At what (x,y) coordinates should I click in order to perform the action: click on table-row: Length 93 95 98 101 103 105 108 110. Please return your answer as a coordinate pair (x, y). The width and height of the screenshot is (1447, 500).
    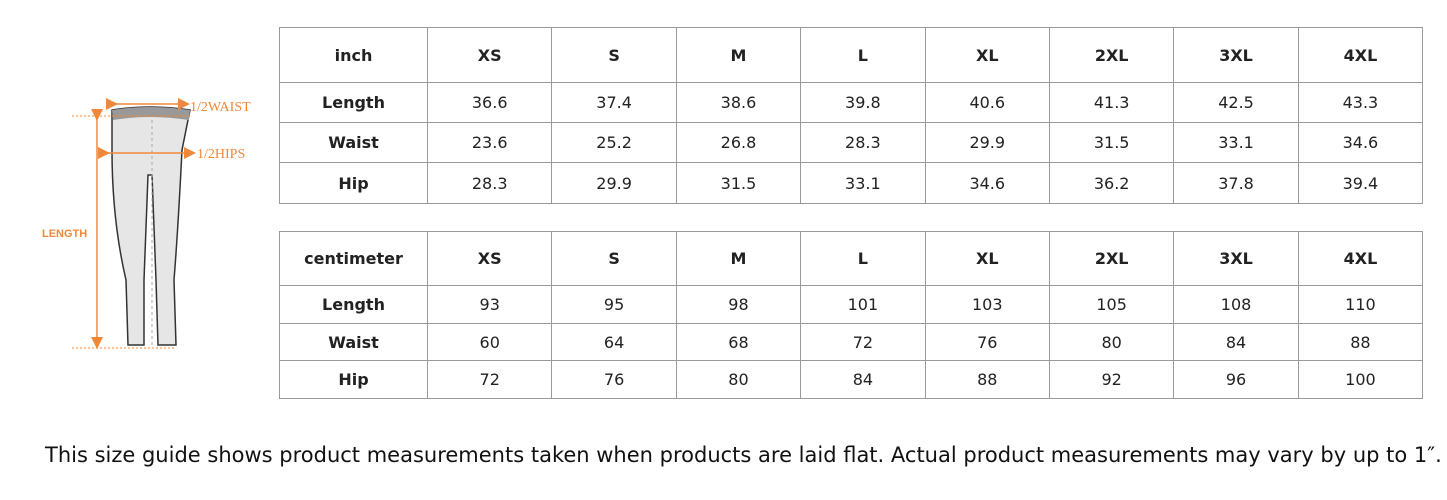
    Looking at the image, I should click on (851, 304).